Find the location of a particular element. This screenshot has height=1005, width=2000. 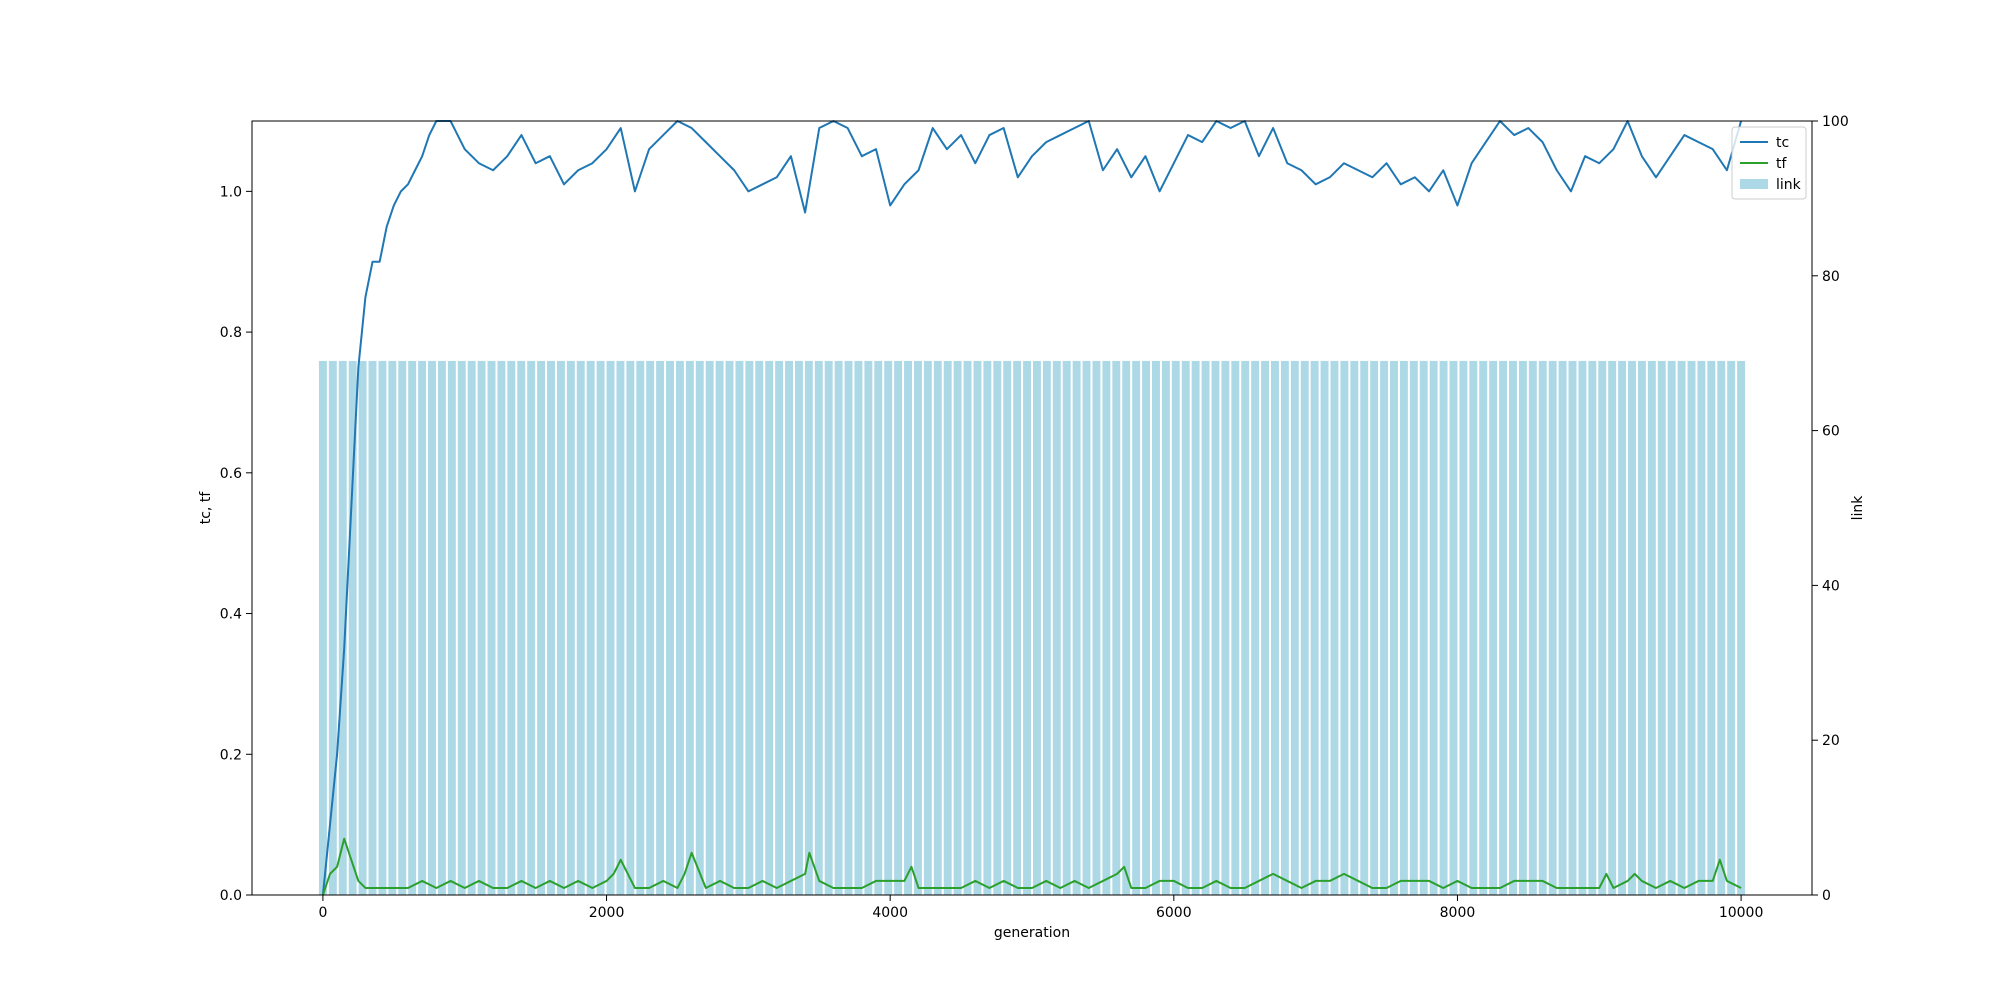

y-axis-left-label: tc, tf is located at coordinates (206, 508).